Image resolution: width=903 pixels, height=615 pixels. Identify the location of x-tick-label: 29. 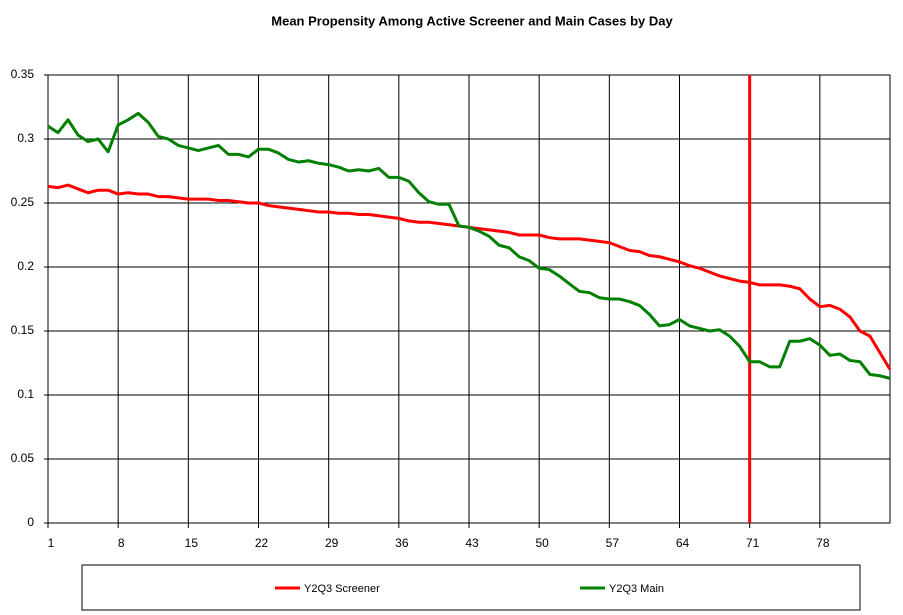
(332, 543).